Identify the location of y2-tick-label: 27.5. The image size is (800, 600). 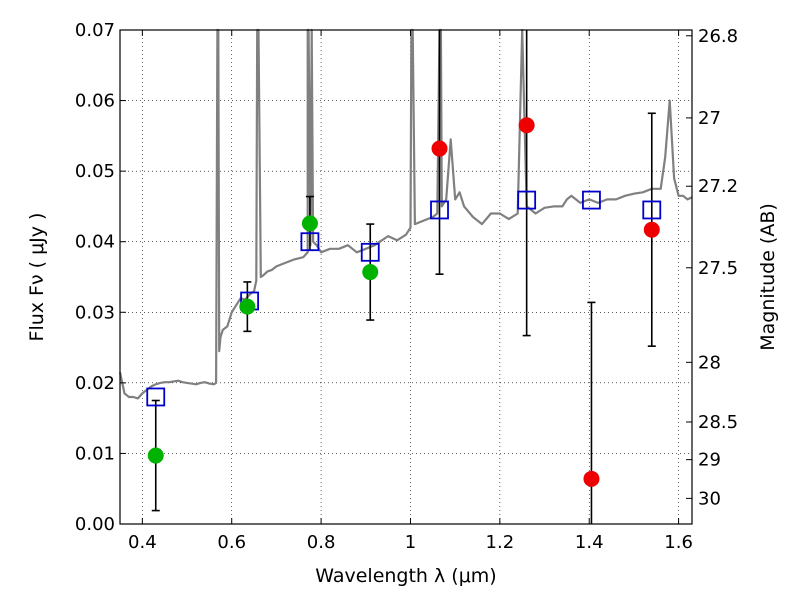
(718, 268).